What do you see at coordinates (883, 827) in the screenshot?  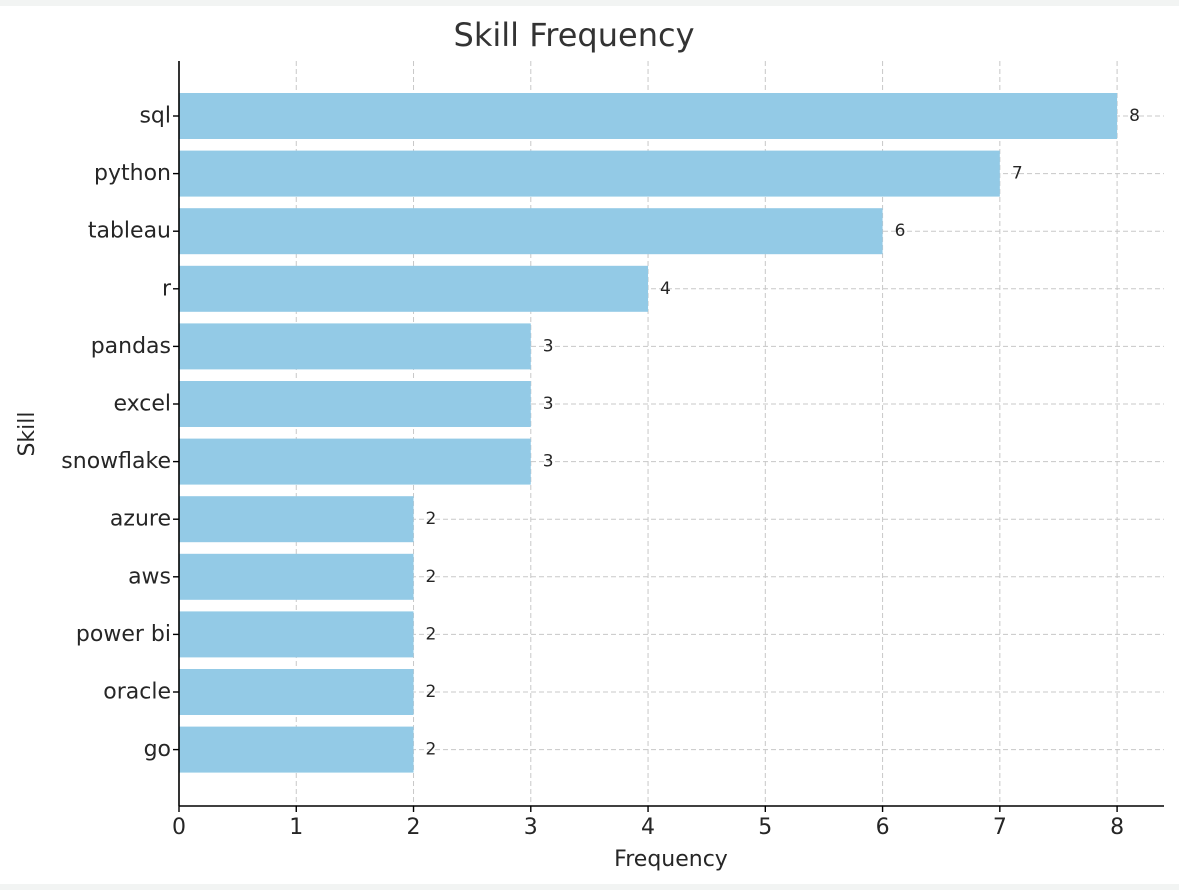 I see `x-tick-label: 6` at bounding box center [883, 827].